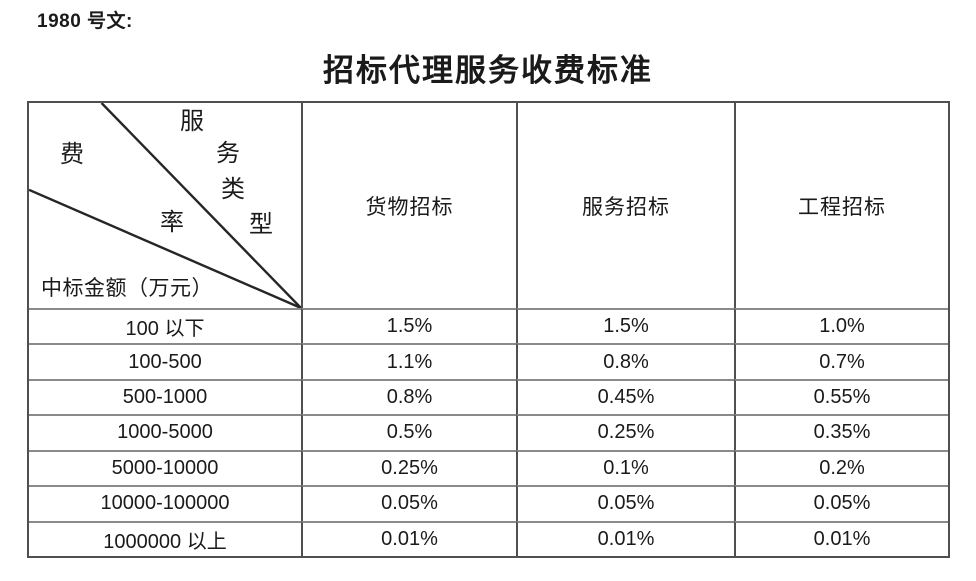 This screenshot has height=581, width=976. What do you see at coordinates (408, 205) in the screenshot?
I see `column-header-goods: 货物招标` at bounding box center [408, 205].